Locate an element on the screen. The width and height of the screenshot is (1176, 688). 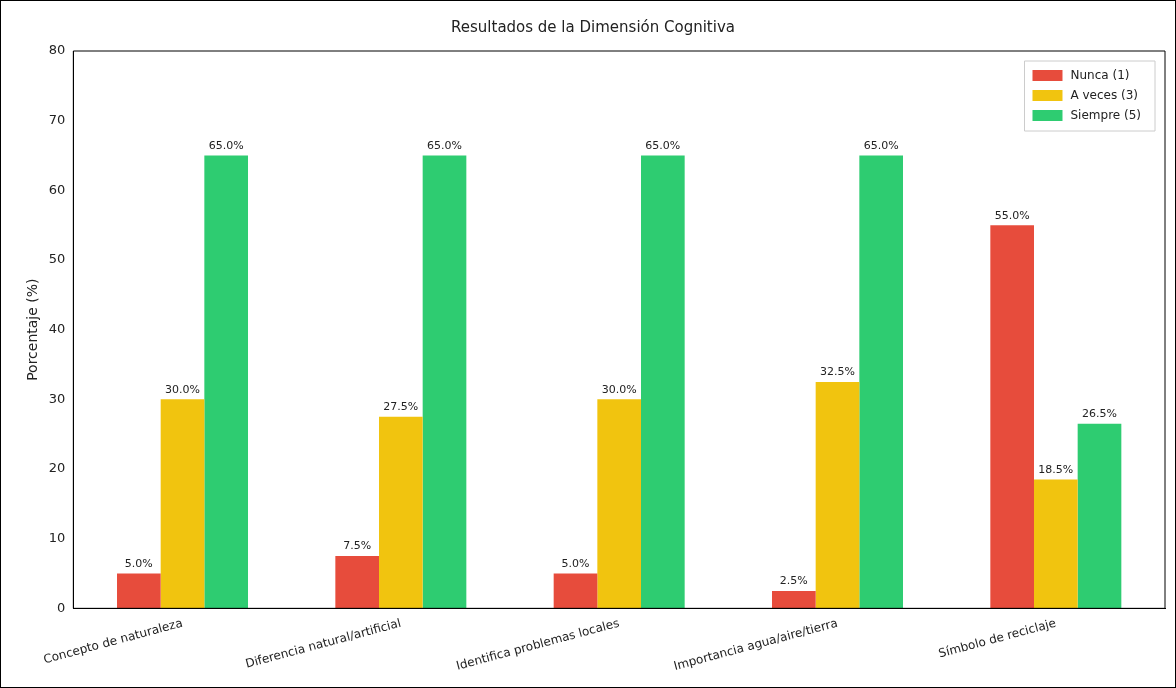
y-tick-label: 30 is located at coordinates (57, 398).